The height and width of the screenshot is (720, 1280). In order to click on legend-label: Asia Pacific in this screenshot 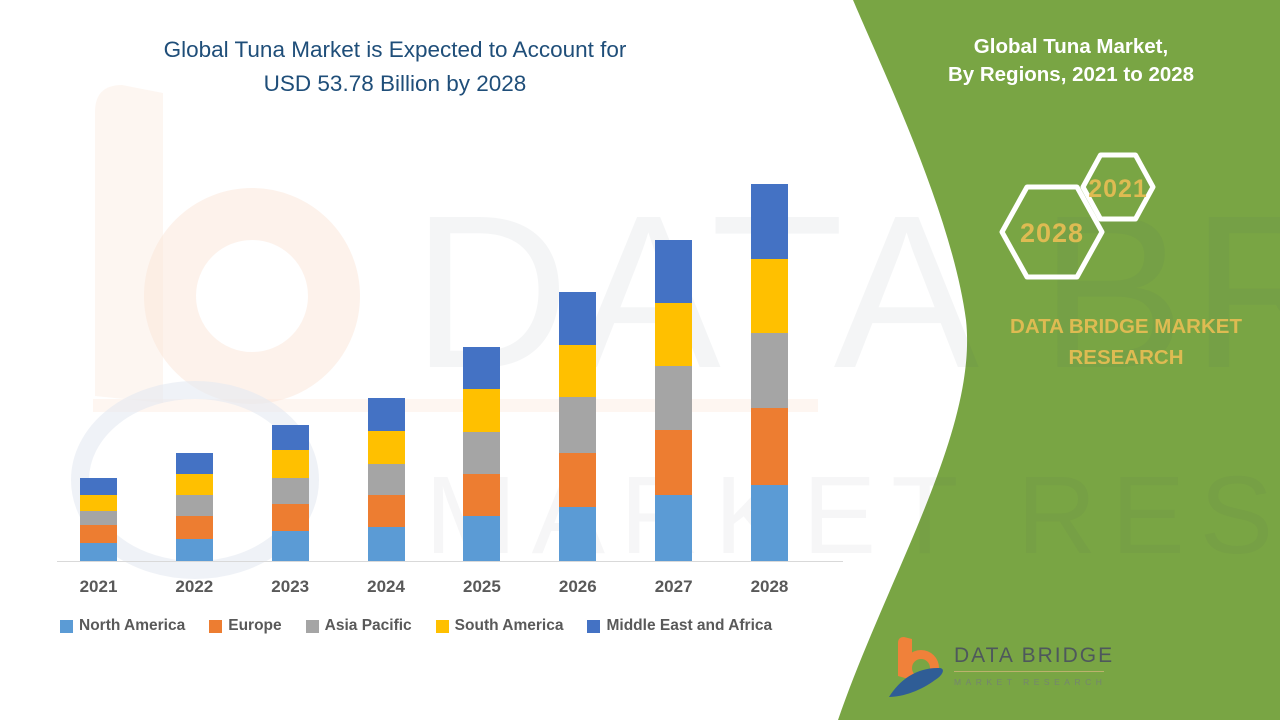, I will do `click(368, 625)`.